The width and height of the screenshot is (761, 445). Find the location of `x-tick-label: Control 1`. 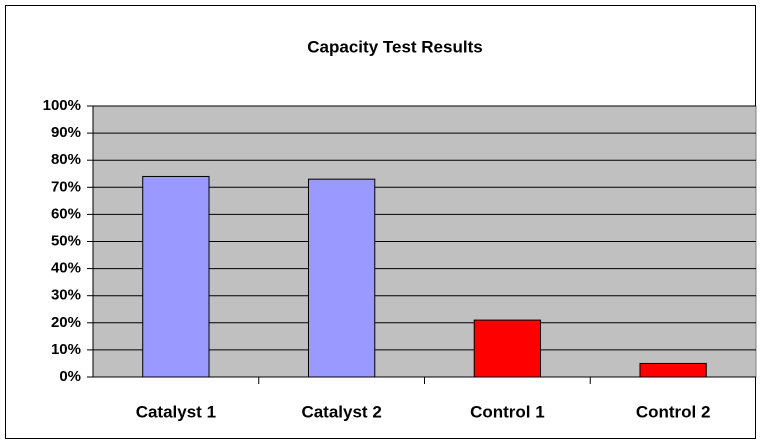

x-tick-label: Control 1 is located at coordinates (507, 411).